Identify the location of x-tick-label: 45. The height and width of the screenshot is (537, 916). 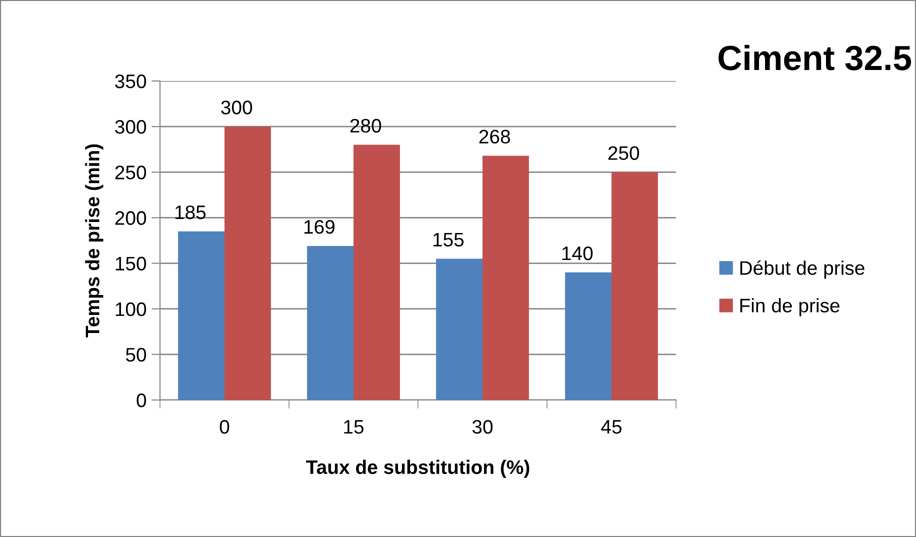
(611, 427).